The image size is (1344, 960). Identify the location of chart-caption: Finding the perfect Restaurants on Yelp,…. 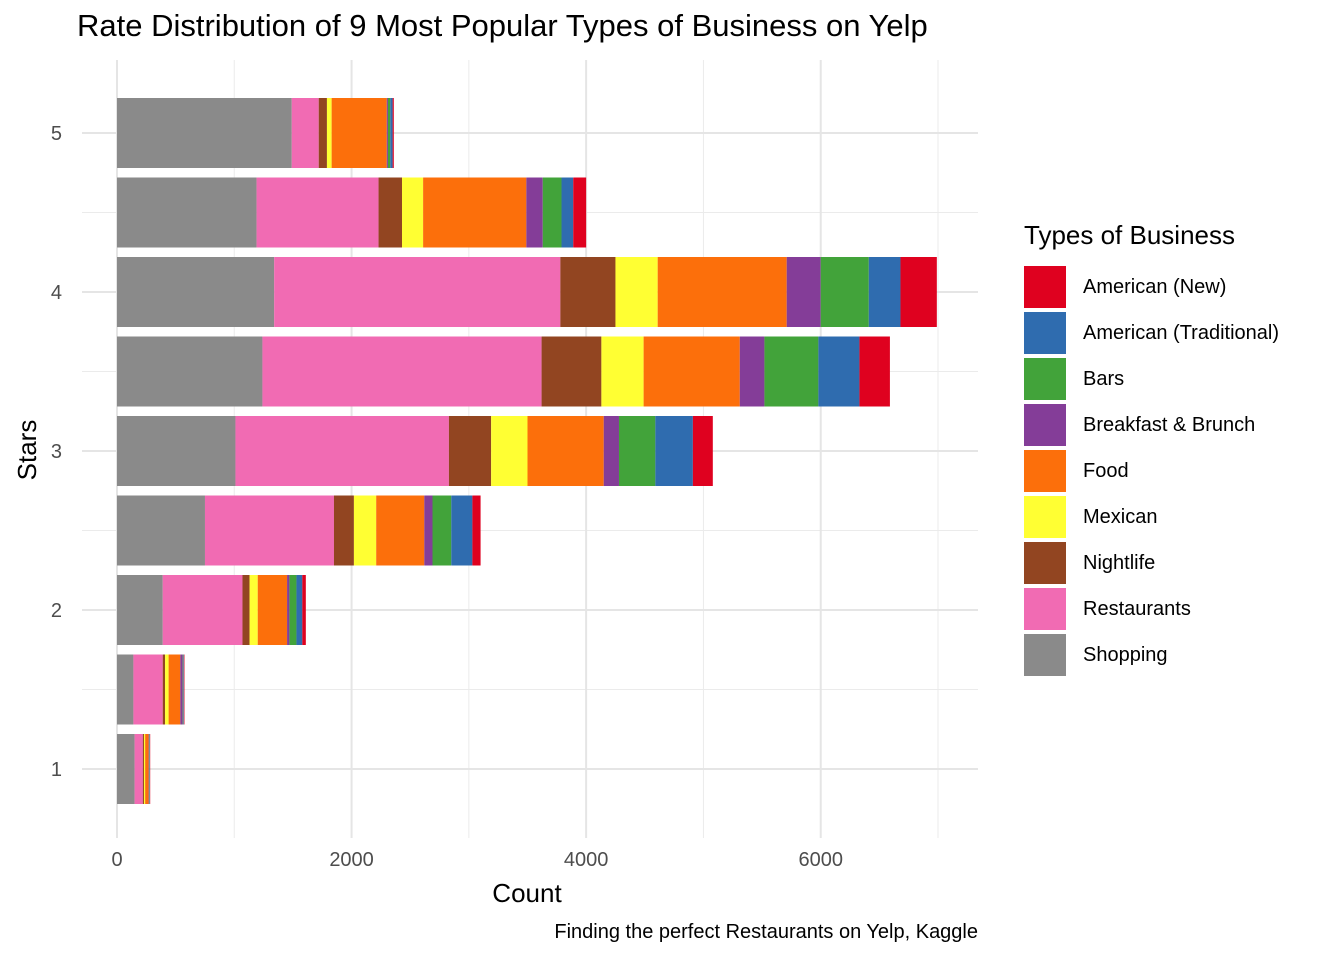
(766, 932).